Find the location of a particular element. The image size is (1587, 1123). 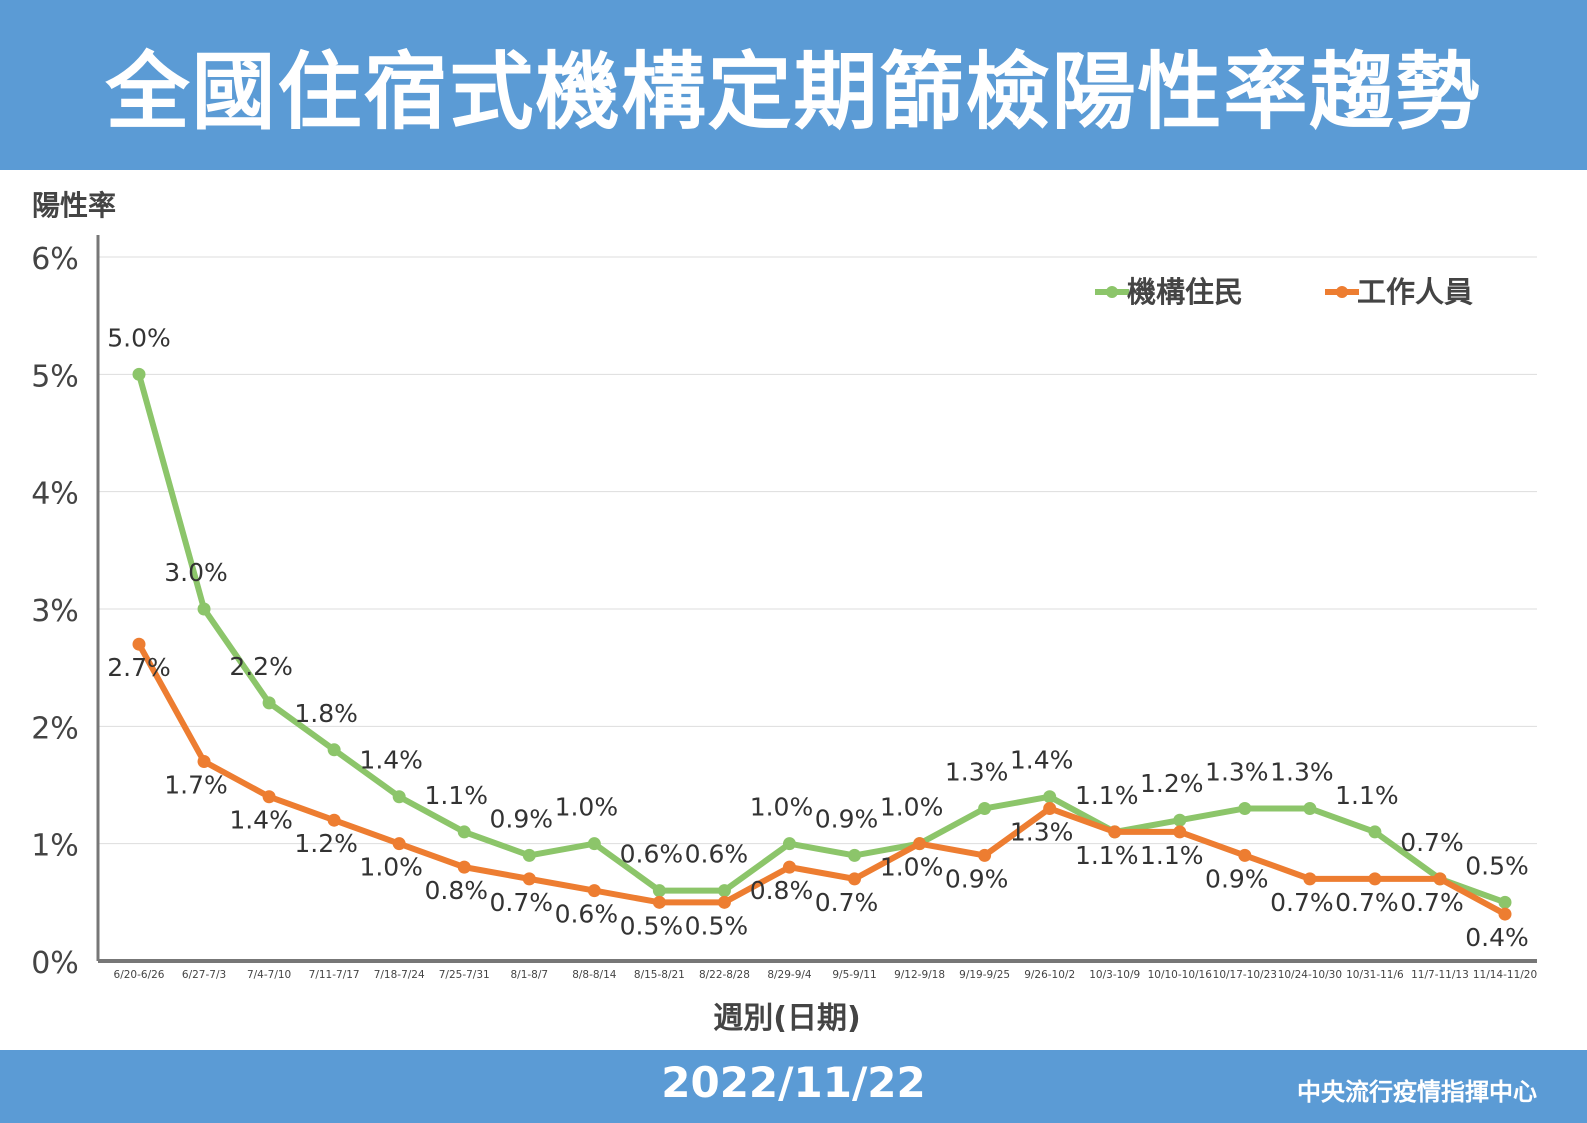

x-tick-label: 8/22-8/28 is located at coordinates (724, 975).